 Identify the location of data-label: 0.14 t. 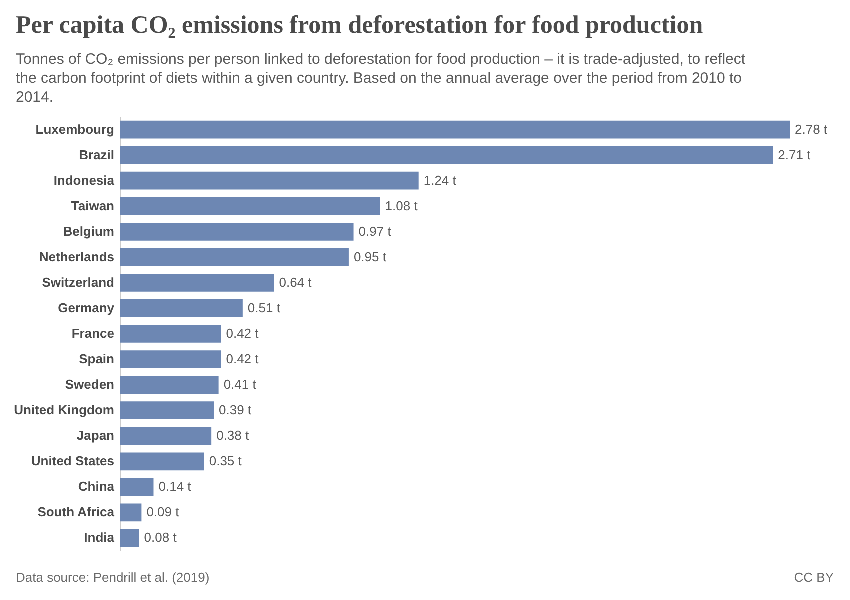
(175, 486).